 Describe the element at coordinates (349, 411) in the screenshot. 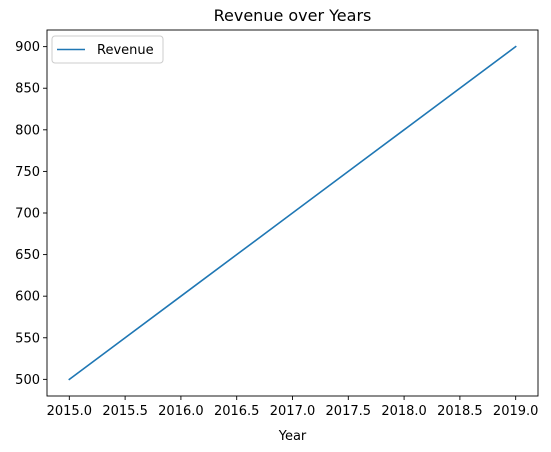

I see `x-tick-label: 2017.5` at that location.